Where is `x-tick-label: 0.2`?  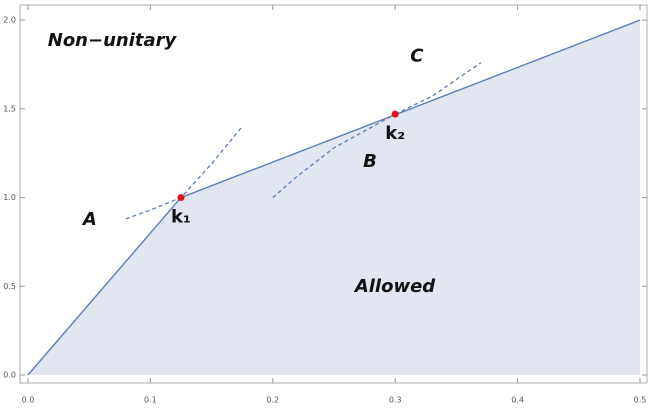 x-tick-label: 0.2 is located at coordinates (272, 400).